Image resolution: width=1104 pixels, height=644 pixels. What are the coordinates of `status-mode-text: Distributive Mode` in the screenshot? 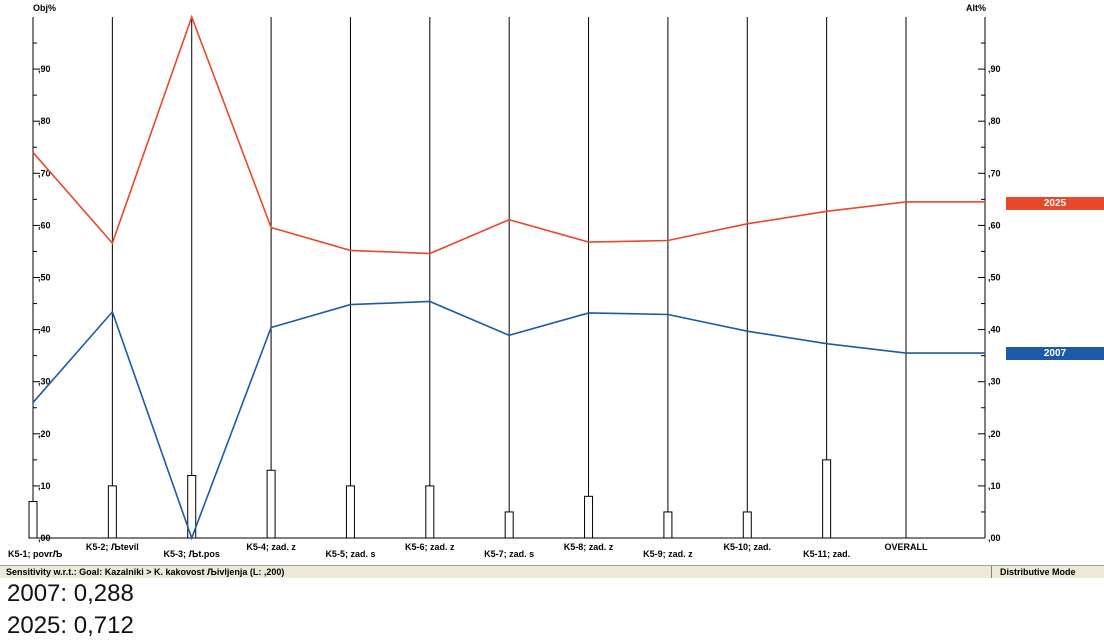 It's located at (1038, 572).